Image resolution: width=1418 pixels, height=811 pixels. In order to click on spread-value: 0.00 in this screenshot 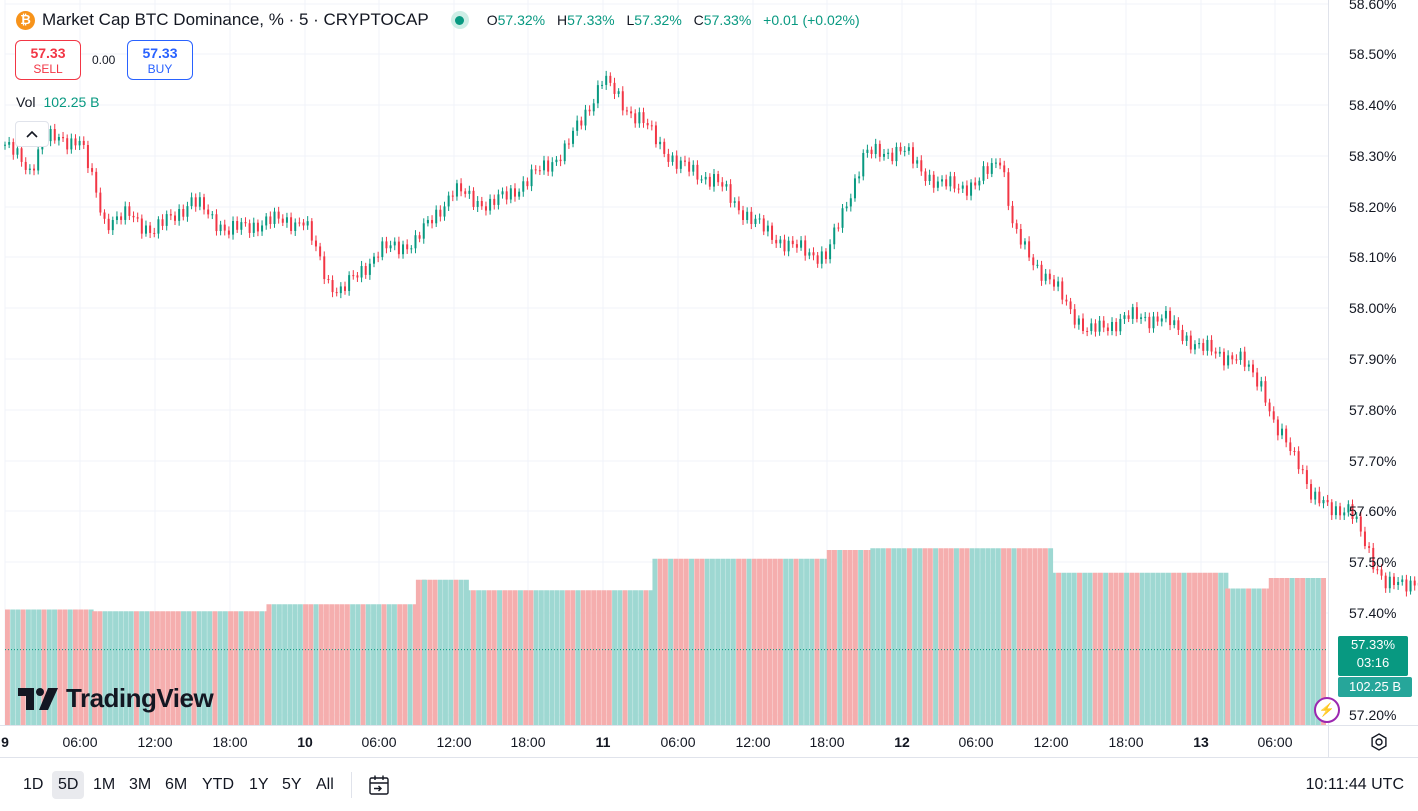, I will do `click(103, 60)`.